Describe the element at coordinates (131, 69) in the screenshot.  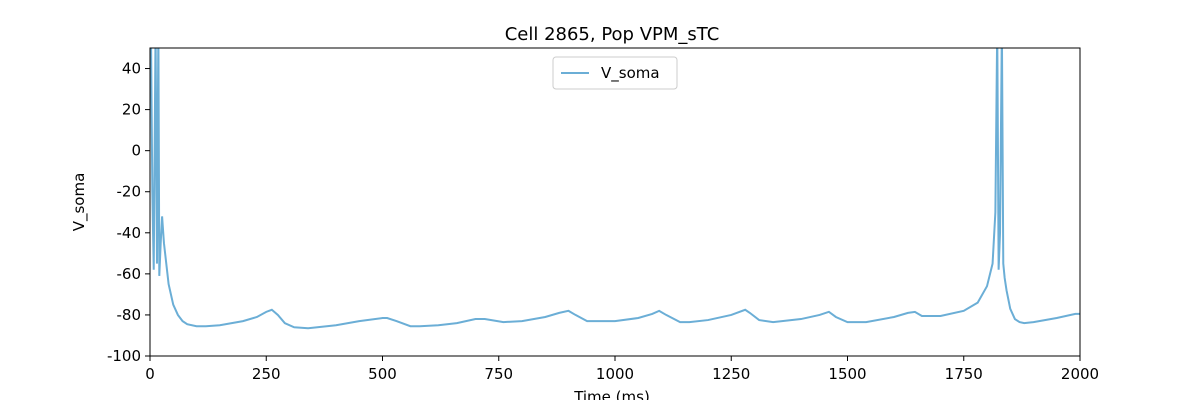
I see `y-tick-label: 40` at that location.